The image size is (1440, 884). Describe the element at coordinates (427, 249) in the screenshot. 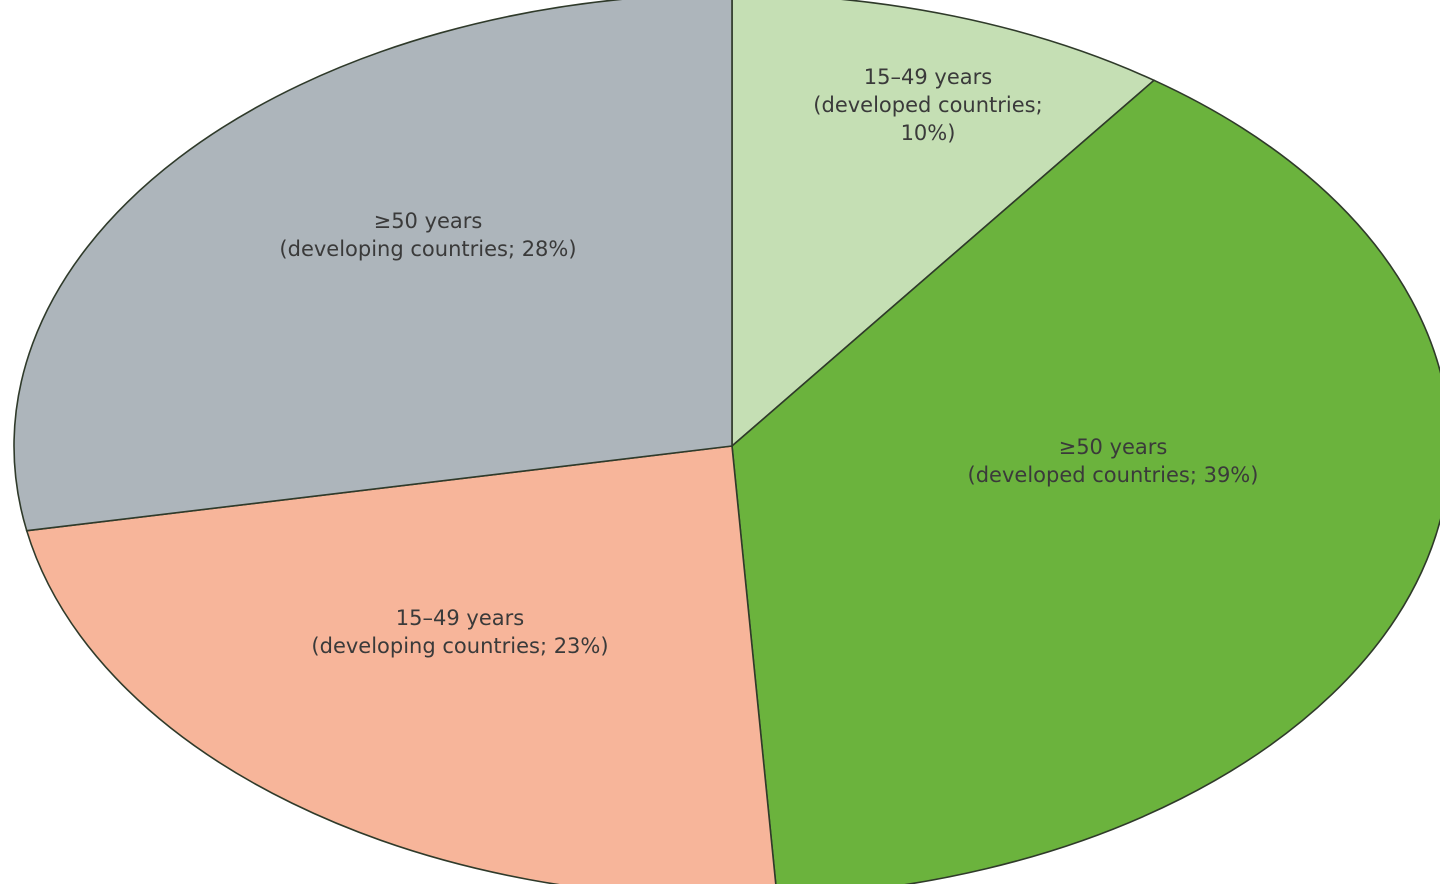

I see `pie-slice-label-line: (developing countries; 28%)` at that location.